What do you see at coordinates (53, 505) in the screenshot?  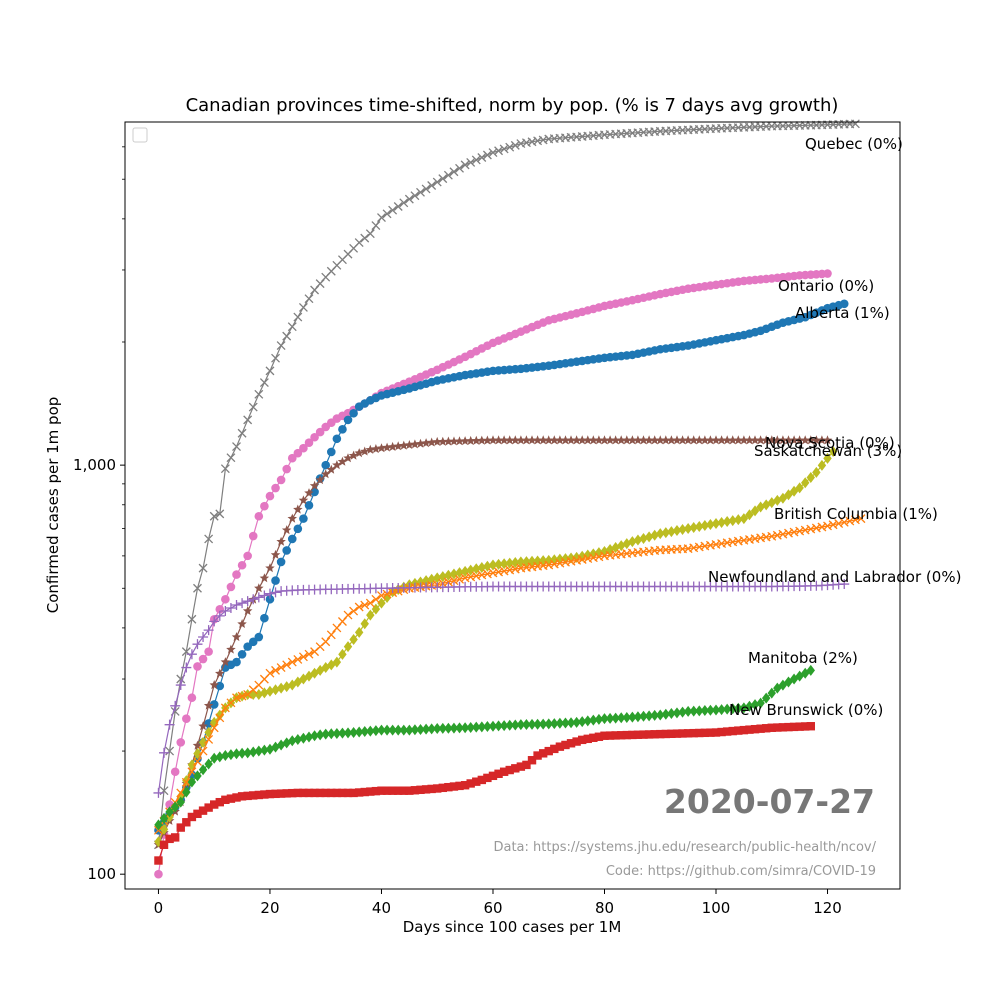 I see `y-axis-label: Confirmed cases per 1m pop` at bounding box center [53, 505].